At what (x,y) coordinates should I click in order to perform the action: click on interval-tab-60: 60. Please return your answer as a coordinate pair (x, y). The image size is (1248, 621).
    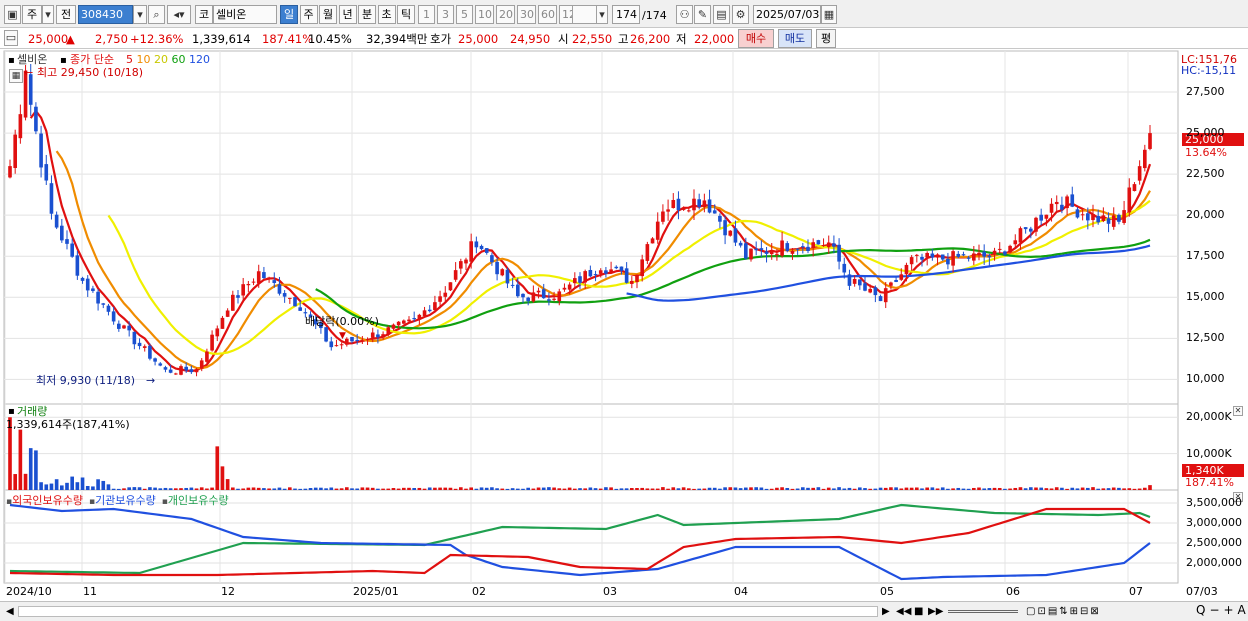
    Looking at the image, I should click on (547, 14).